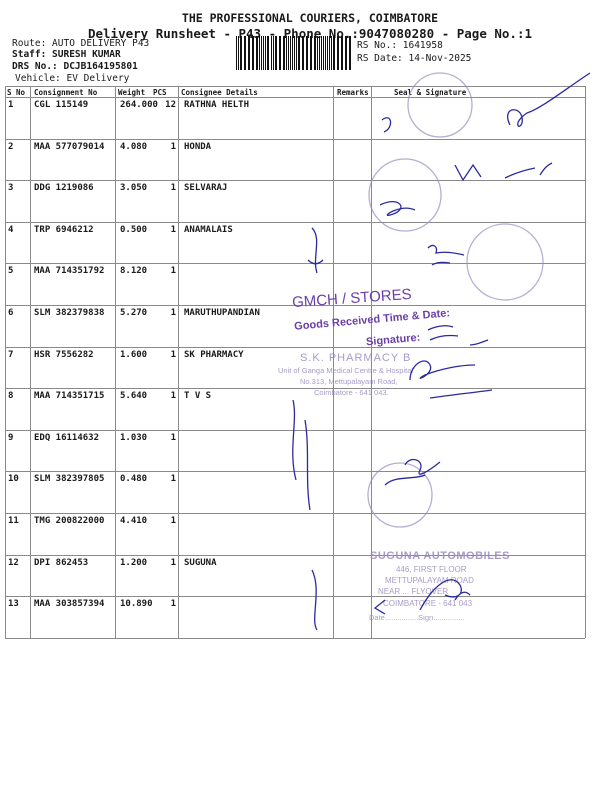  What do you see at coordinates (61, 105) in the screenshot?
I see `consignment-number: CGL 115149` at bounding box center [61, 105].